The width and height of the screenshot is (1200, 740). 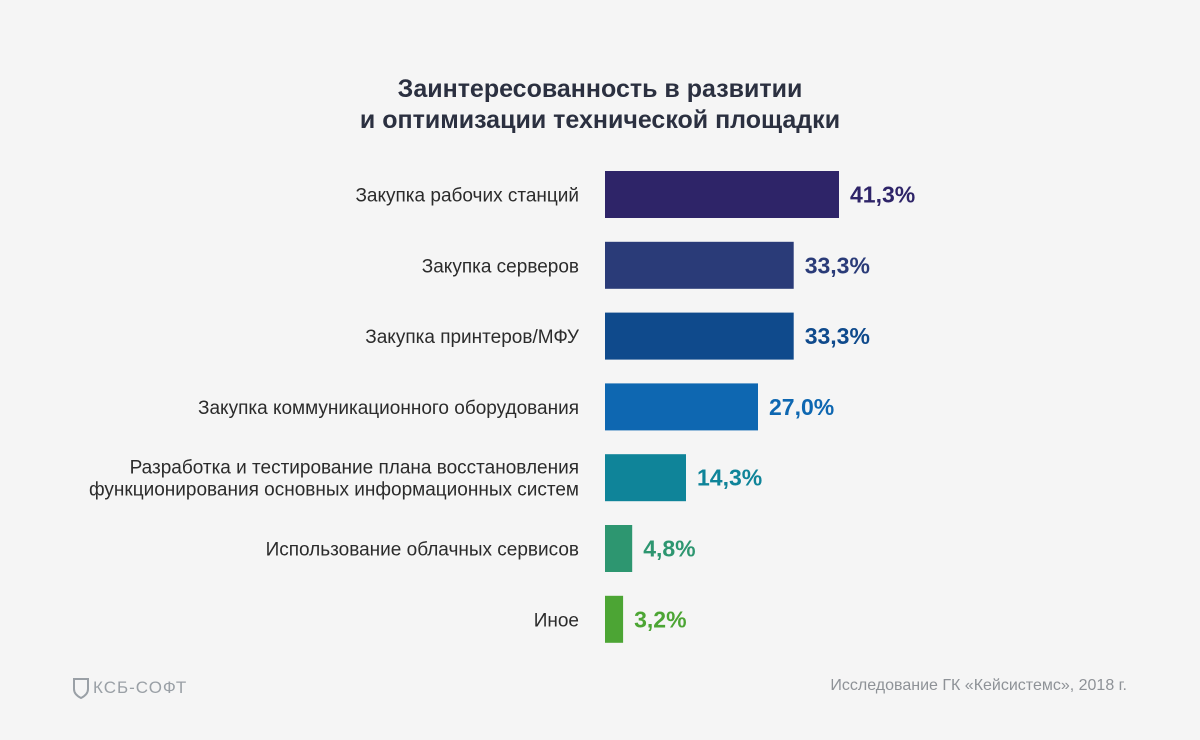 What do you see at coordinates (729, 478) in the screenshot?
I see `value-label-4: 14,3%` at bounding box center [729, 478].